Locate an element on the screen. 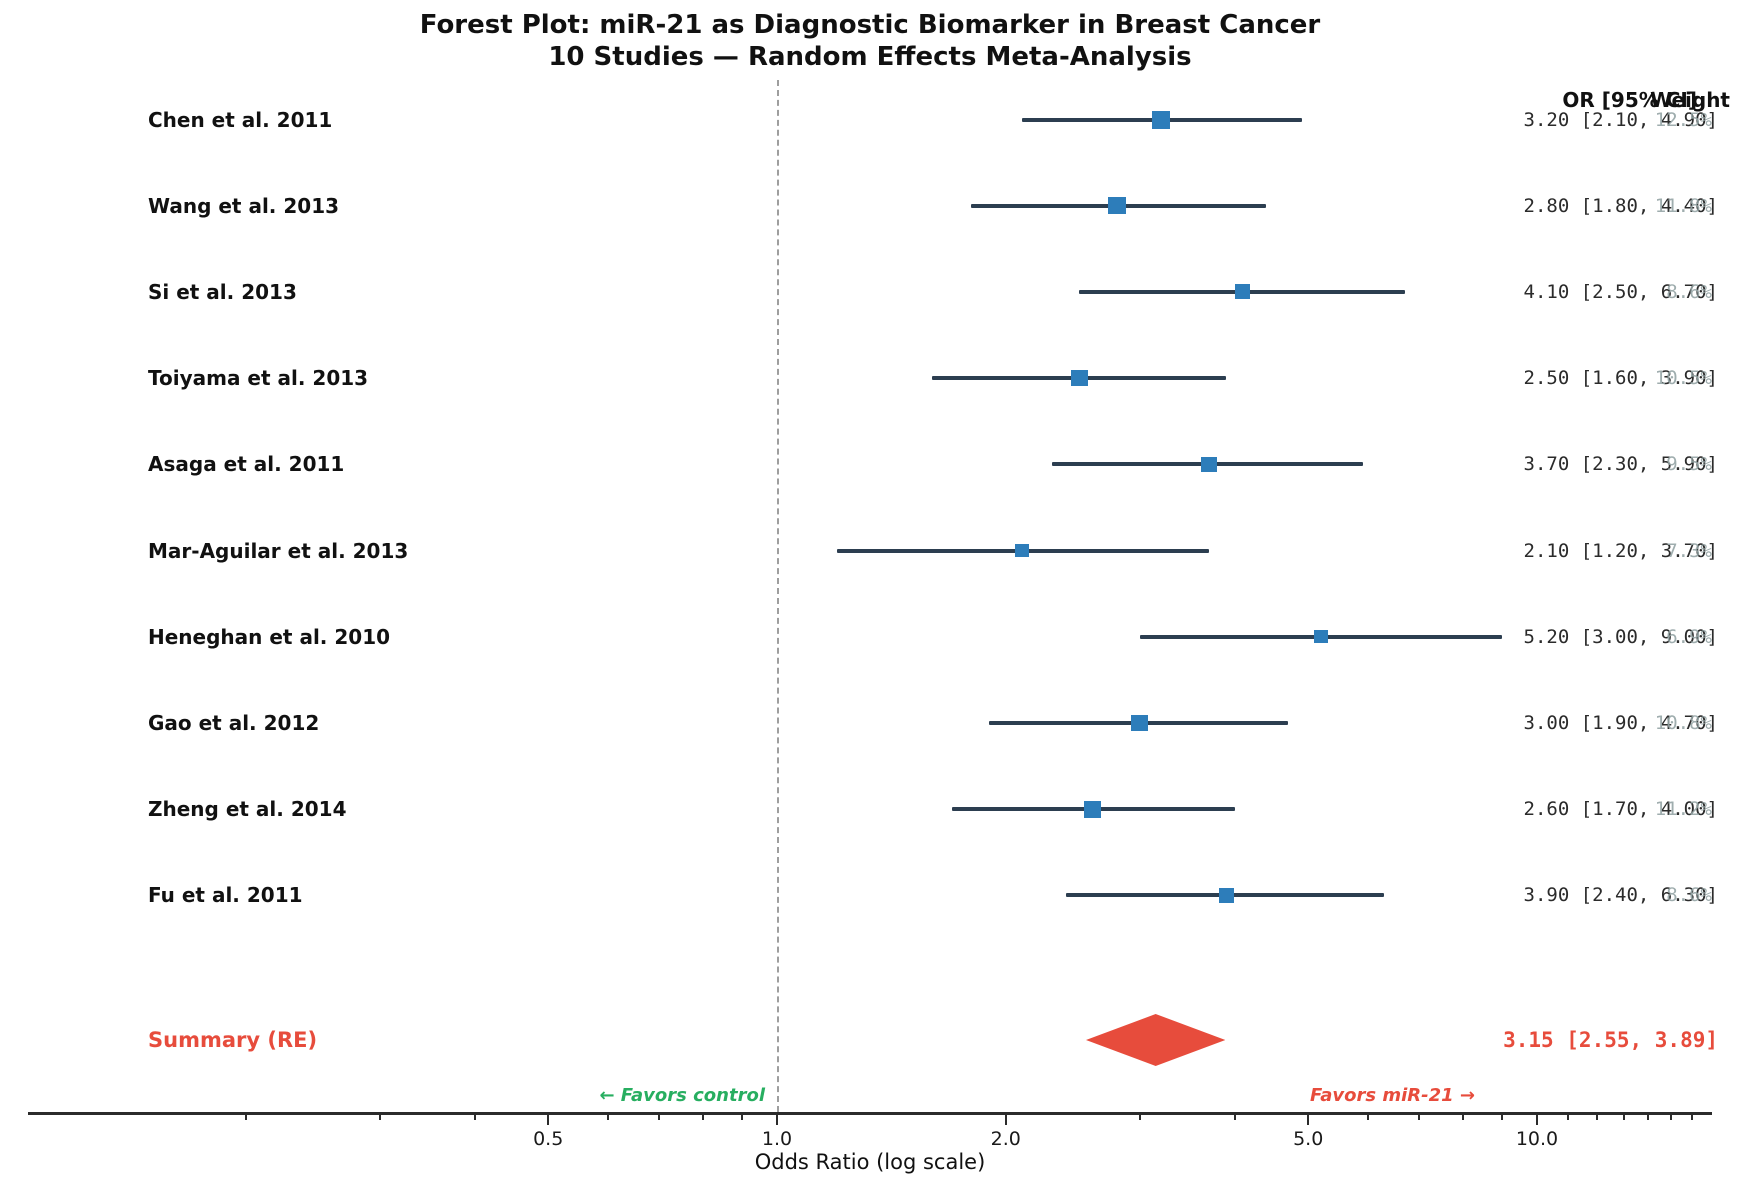 The height and width of the screenshot is (1178, 1760). or-ci-value: 2.60 [1.70, 4.00] is located at coordinates (1620, 809).